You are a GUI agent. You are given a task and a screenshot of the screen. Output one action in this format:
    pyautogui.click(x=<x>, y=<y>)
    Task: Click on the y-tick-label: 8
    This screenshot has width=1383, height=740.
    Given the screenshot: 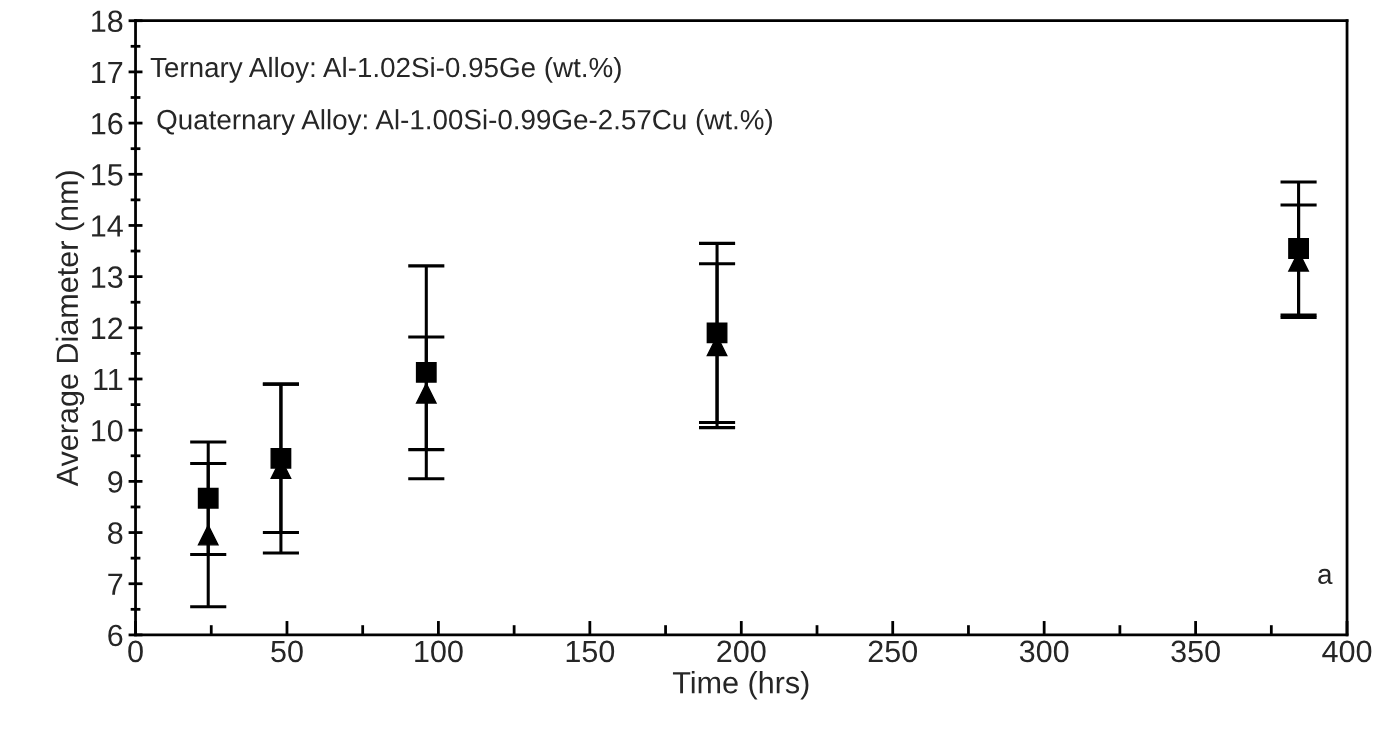 What is the action you would take?
    pyautogui.click(x=115, y=533)
    